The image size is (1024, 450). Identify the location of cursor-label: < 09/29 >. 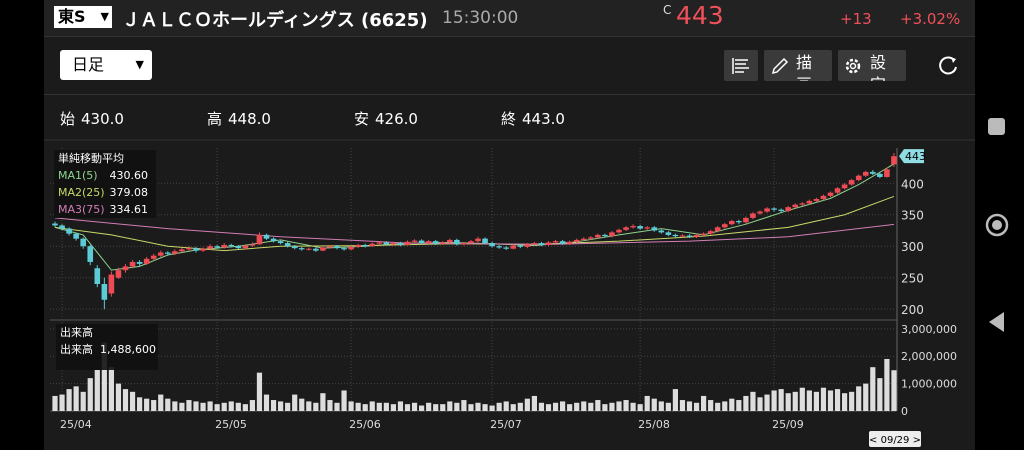
(895, 440).